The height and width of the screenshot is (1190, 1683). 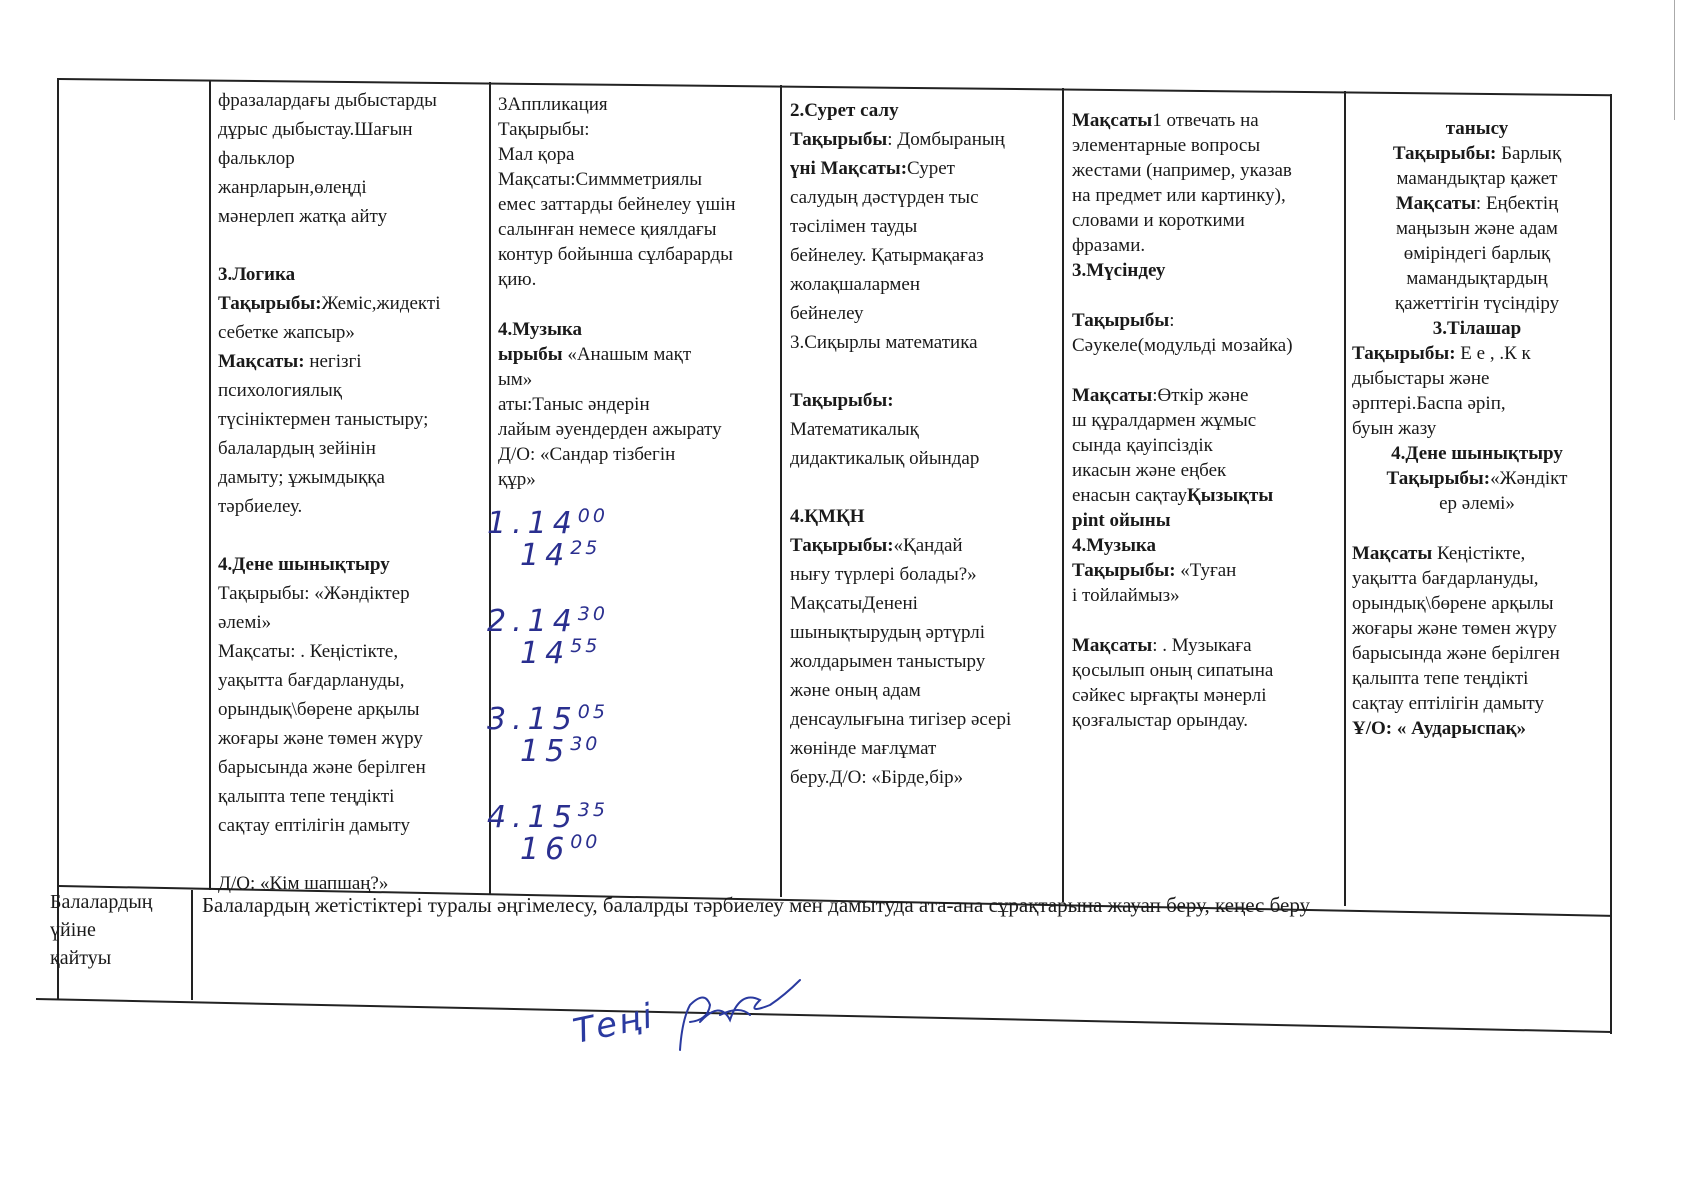 What do you see at coordinates (329, 100) in the screenshot?
I see `cell-line: фразалардағы дыбыстарды` at bounding box center [329, 100].